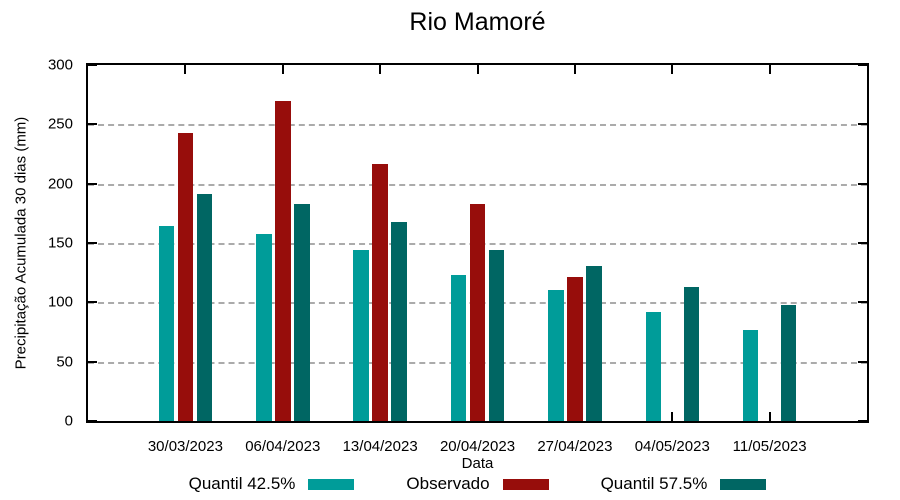 This screenshot has width=900, height=500. I want to click on y-tick-label: 0, so click(68, 421).